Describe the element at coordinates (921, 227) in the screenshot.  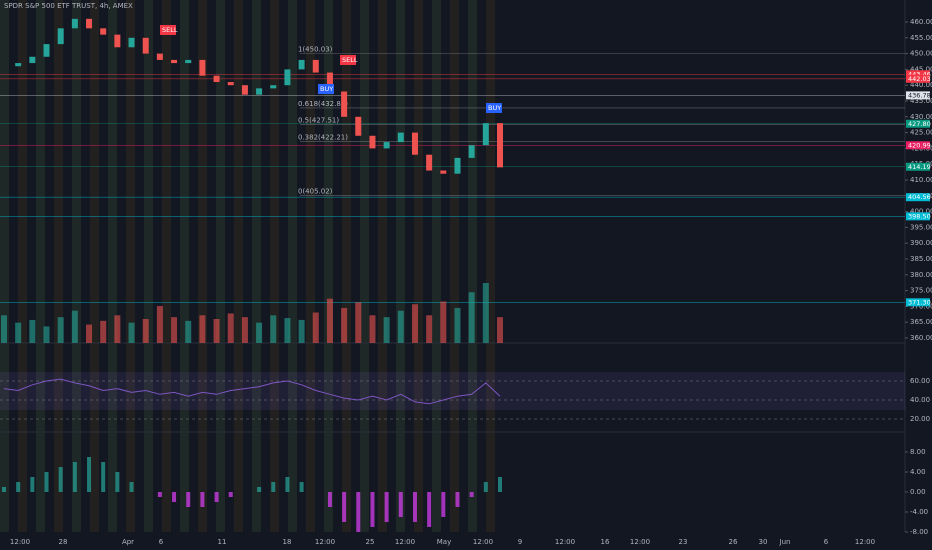
I see `y-tick-label: 395.00` at that location.